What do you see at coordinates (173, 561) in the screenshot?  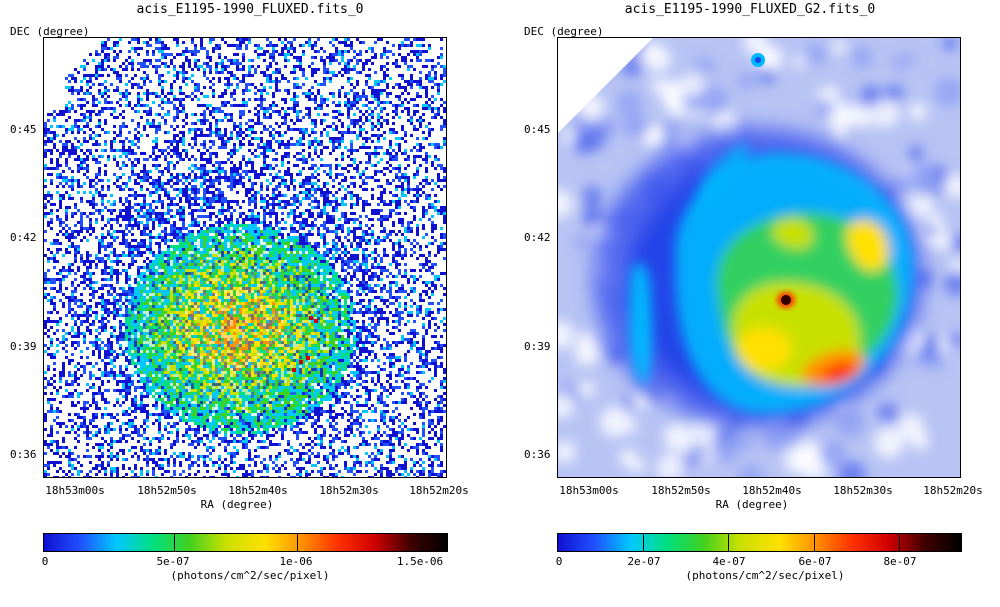 I see `left-colorbar-label: 5e-07` at bounding box center [173, 561].